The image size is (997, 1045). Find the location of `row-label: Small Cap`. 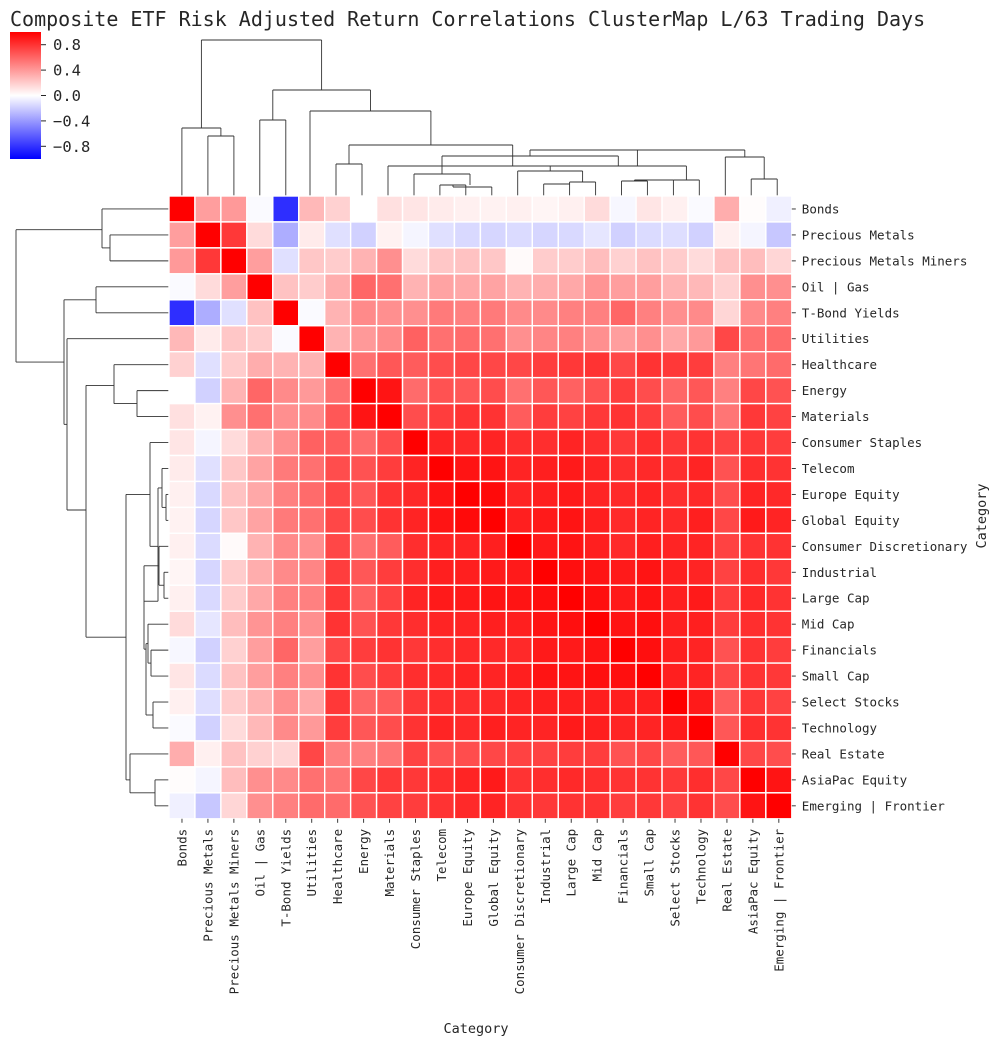

row-label: Small Cap is located at coordinates (836, 676).